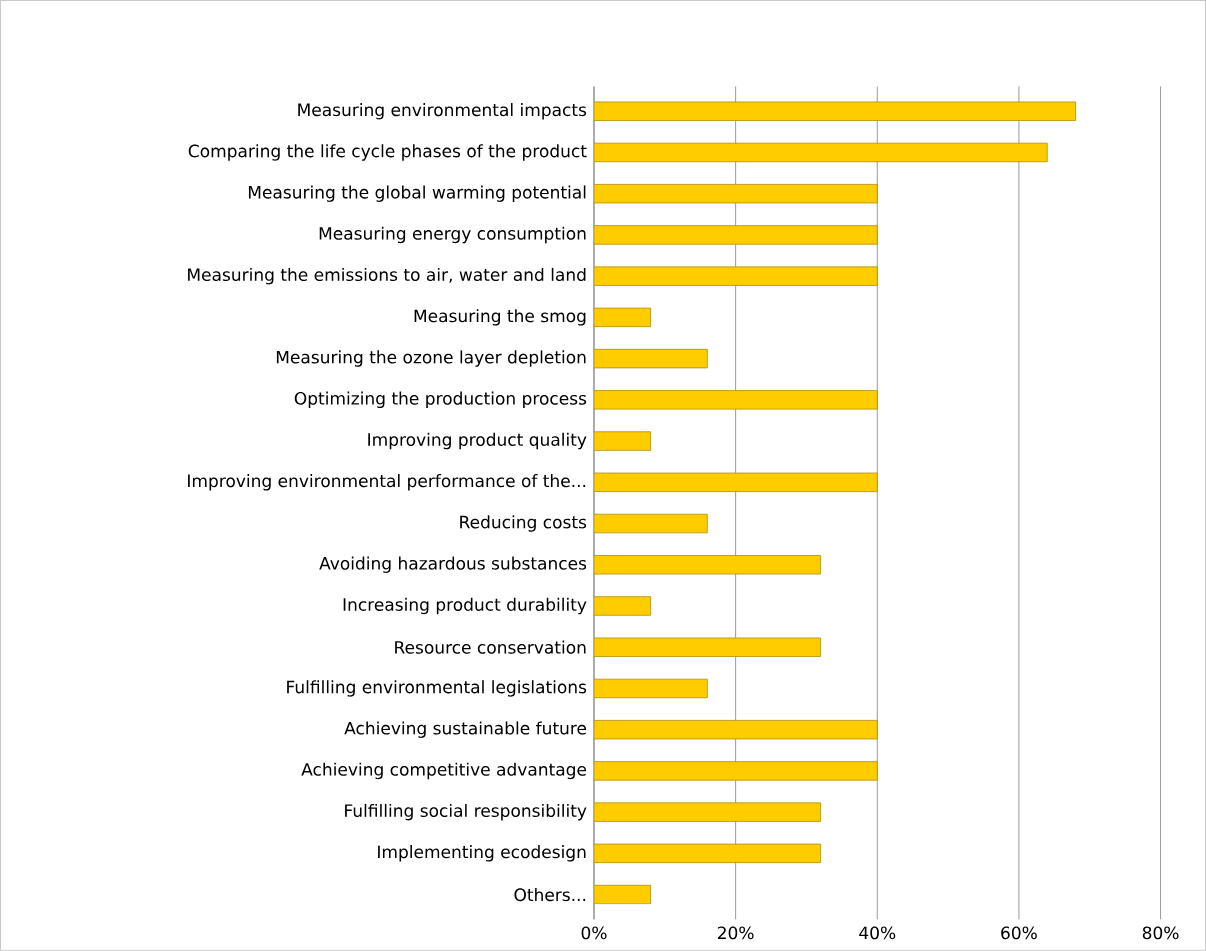 This screenshot has width=1206, height=951. I want to click on y-tick-label: Measuring energy consumption, so click(452, 235).